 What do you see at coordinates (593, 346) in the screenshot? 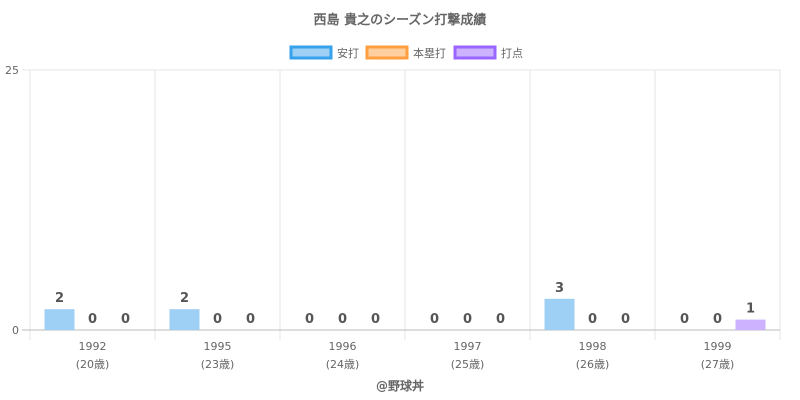
I see `x-tick-label: 1998` at bounding box center [593, 346].